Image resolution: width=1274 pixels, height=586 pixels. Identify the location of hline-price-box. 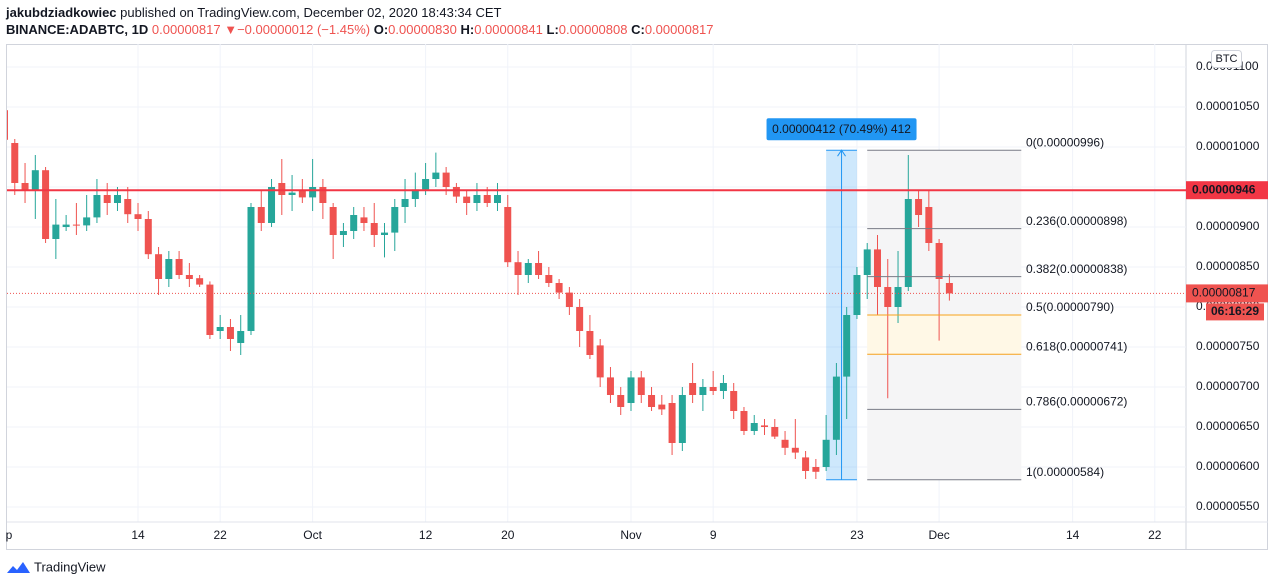
(1227, 190).